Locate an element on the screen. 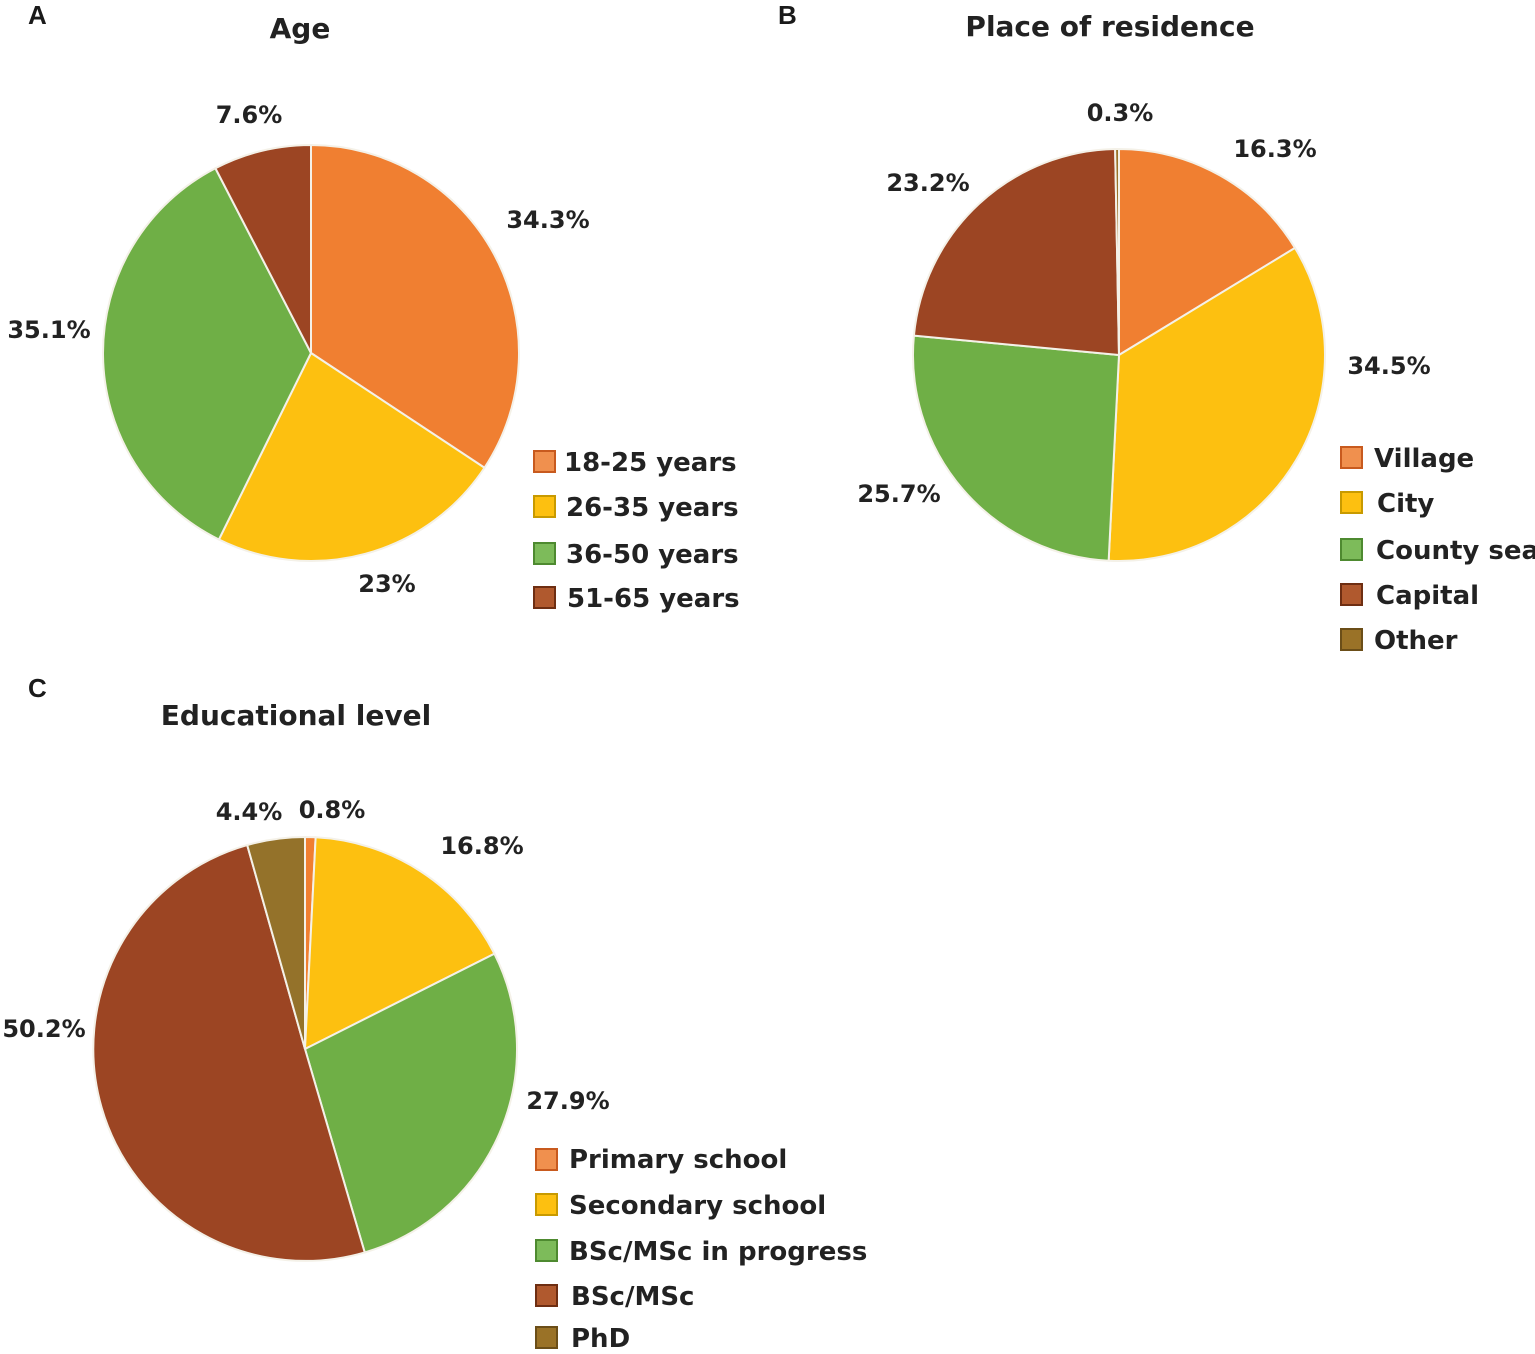 The height and width of the screenshot is (1354, 1535). legend-swatch-city is located at coordinates (1351, 502).